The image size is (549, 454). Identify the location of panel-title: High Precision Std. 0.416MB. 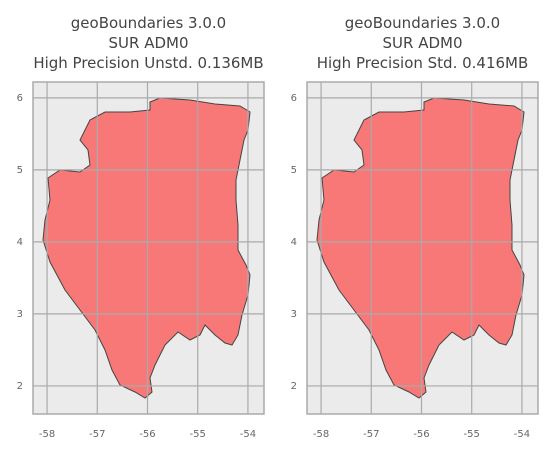
(423, 63).